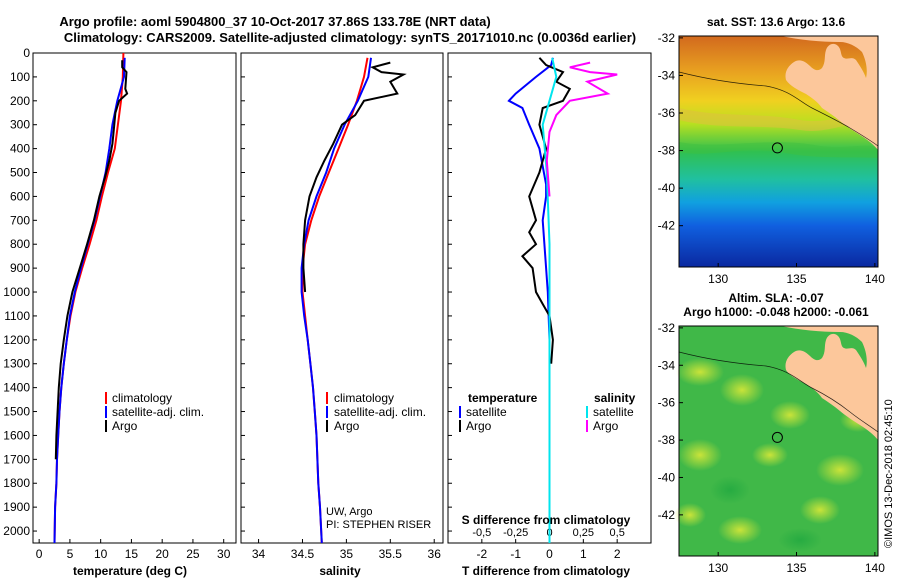 The width and height of the screenshot is (900, 580). Describe the element at coordinates (347, 554) in the screenshot. I see `x-tick-label: 35` at that location.